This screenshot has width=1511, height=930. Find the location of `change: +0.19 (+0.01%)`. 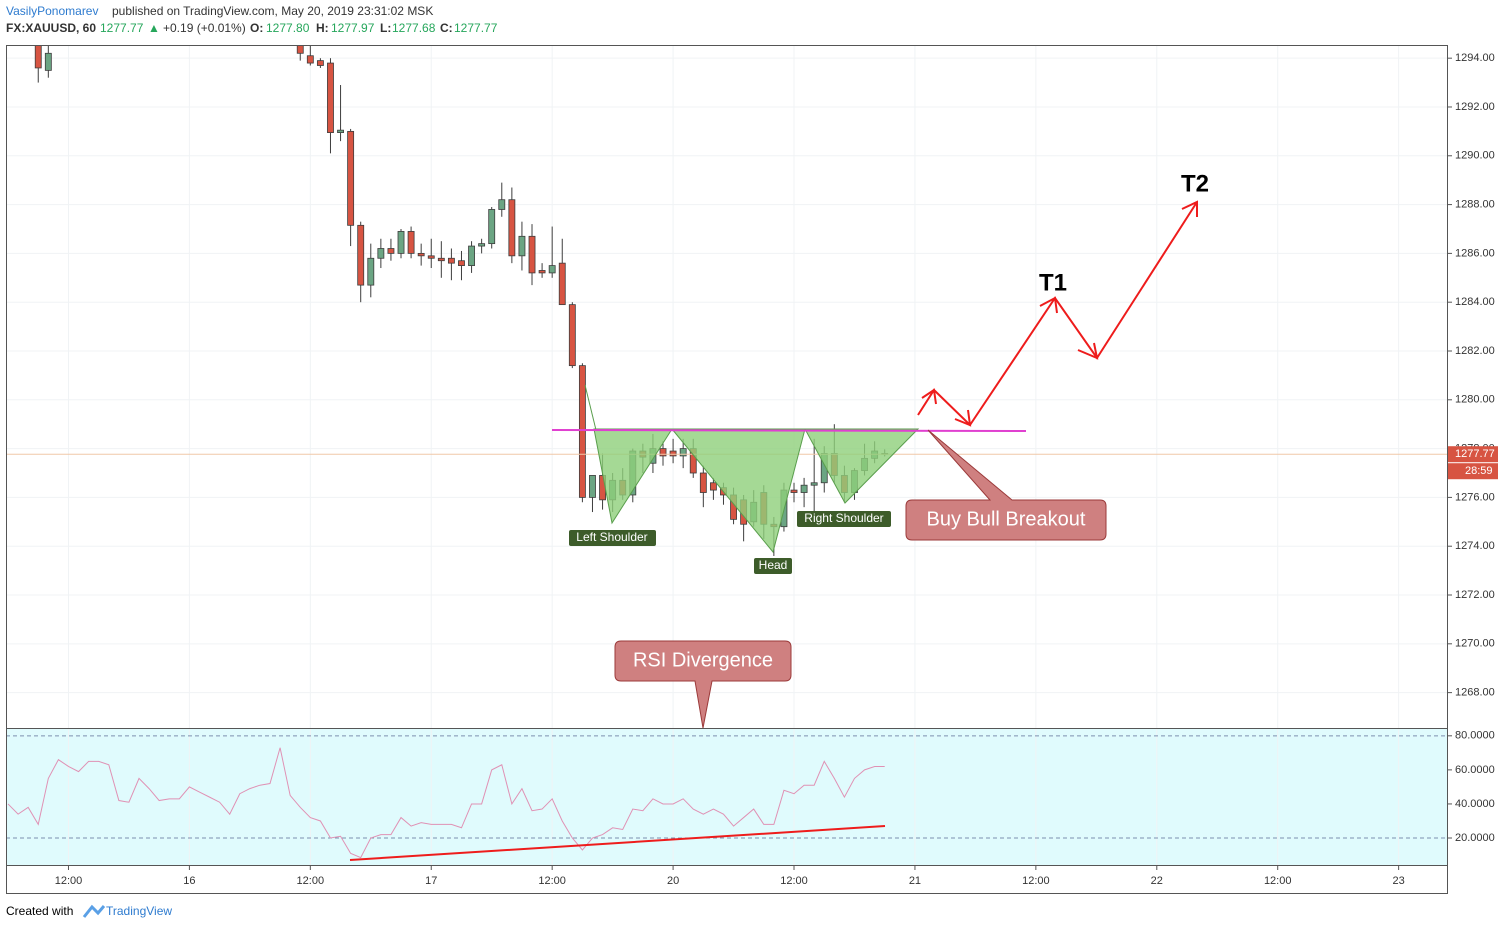

change: +0.19 (+0.01%) is located at coordinates (204, 28).